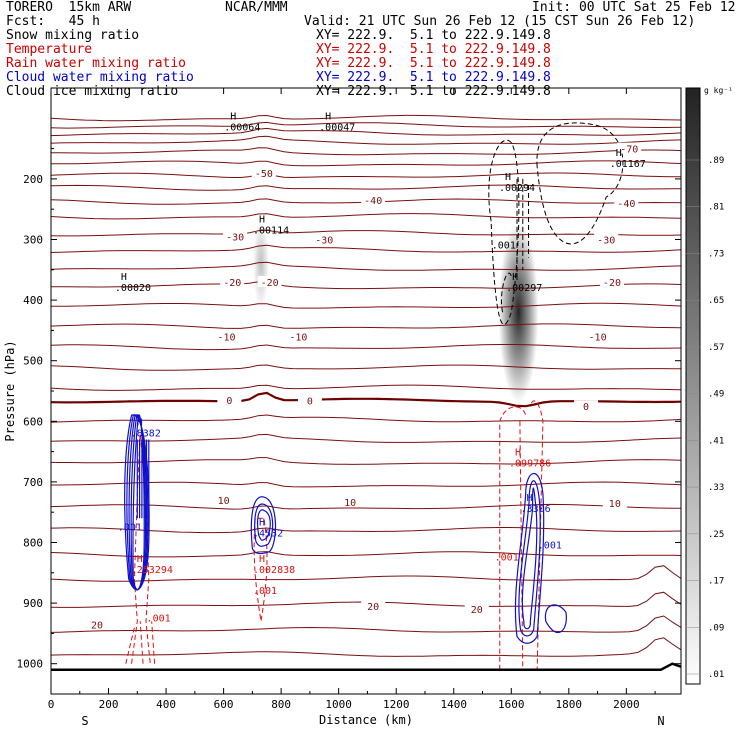  Describe the element at coordinates (100, 77) in the screenshot. I see `field-label-cloud-water: Cloud water mixing ratio` at that location.